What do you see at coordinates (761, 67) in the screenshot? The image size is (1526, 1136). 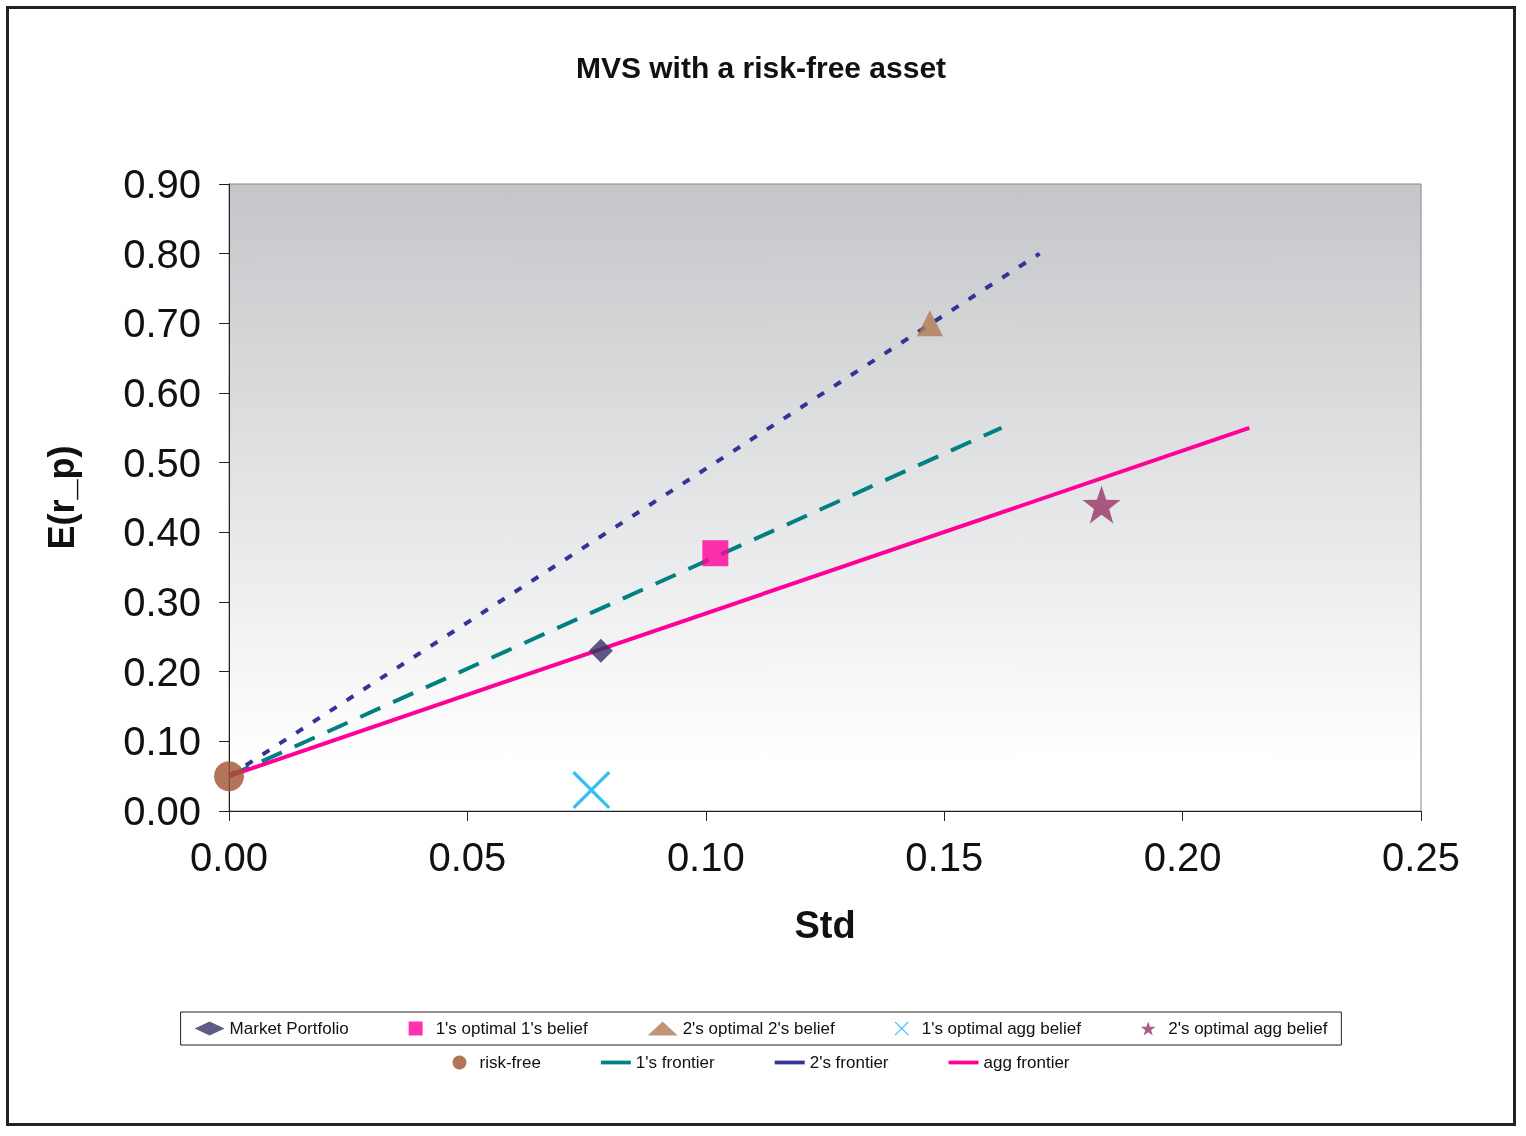 I see `chart-title: MVS with a risk-free asset` at bounding box center [761, 67].